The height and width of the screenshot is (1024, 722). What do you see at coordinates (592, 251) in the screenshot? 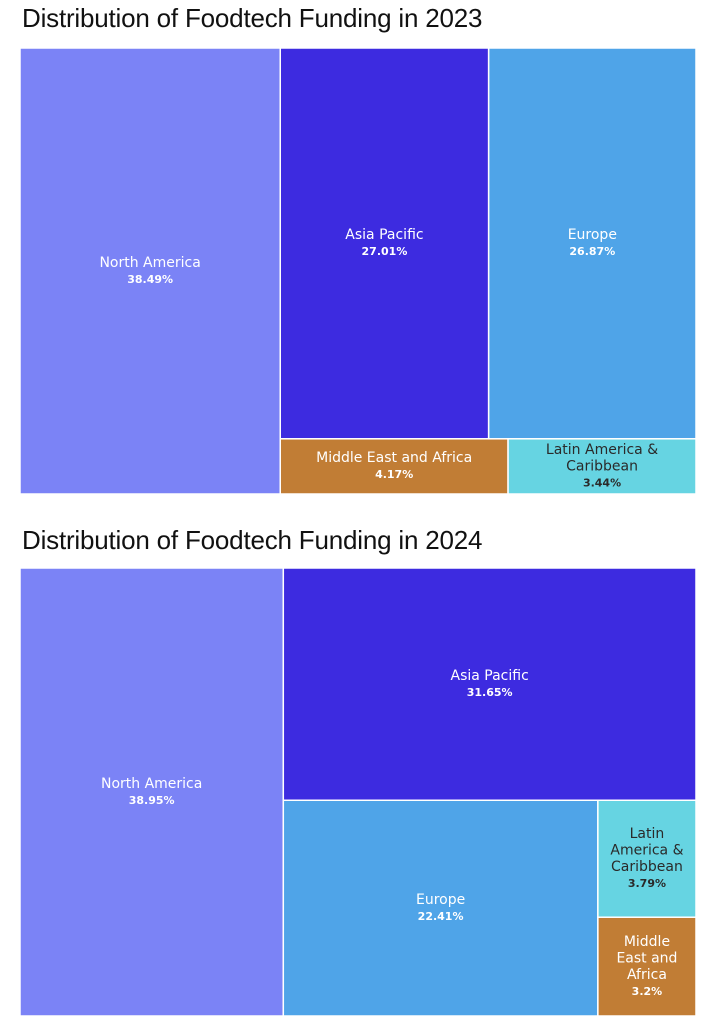
I see `tile-value-label: 26.87%` at bounding box center [592, 251].